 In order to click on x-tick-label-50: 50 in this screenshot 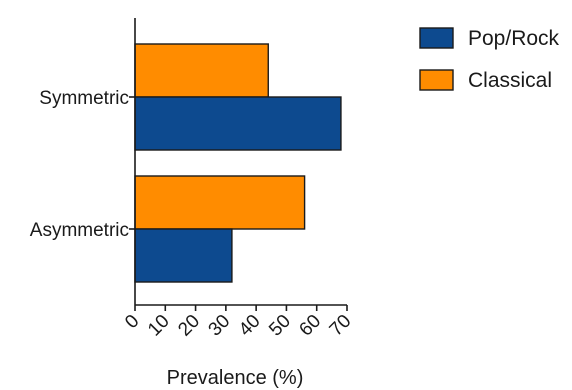, I will do `click(280, 326)`.